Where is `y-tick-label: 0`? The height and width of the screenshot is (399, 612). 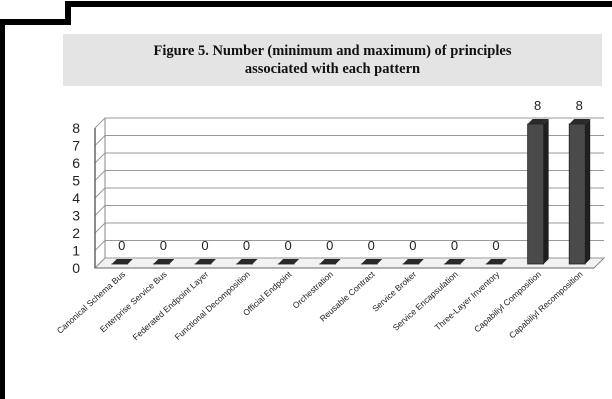 y-tick-label: 0 is located at coordinates (76, 268).